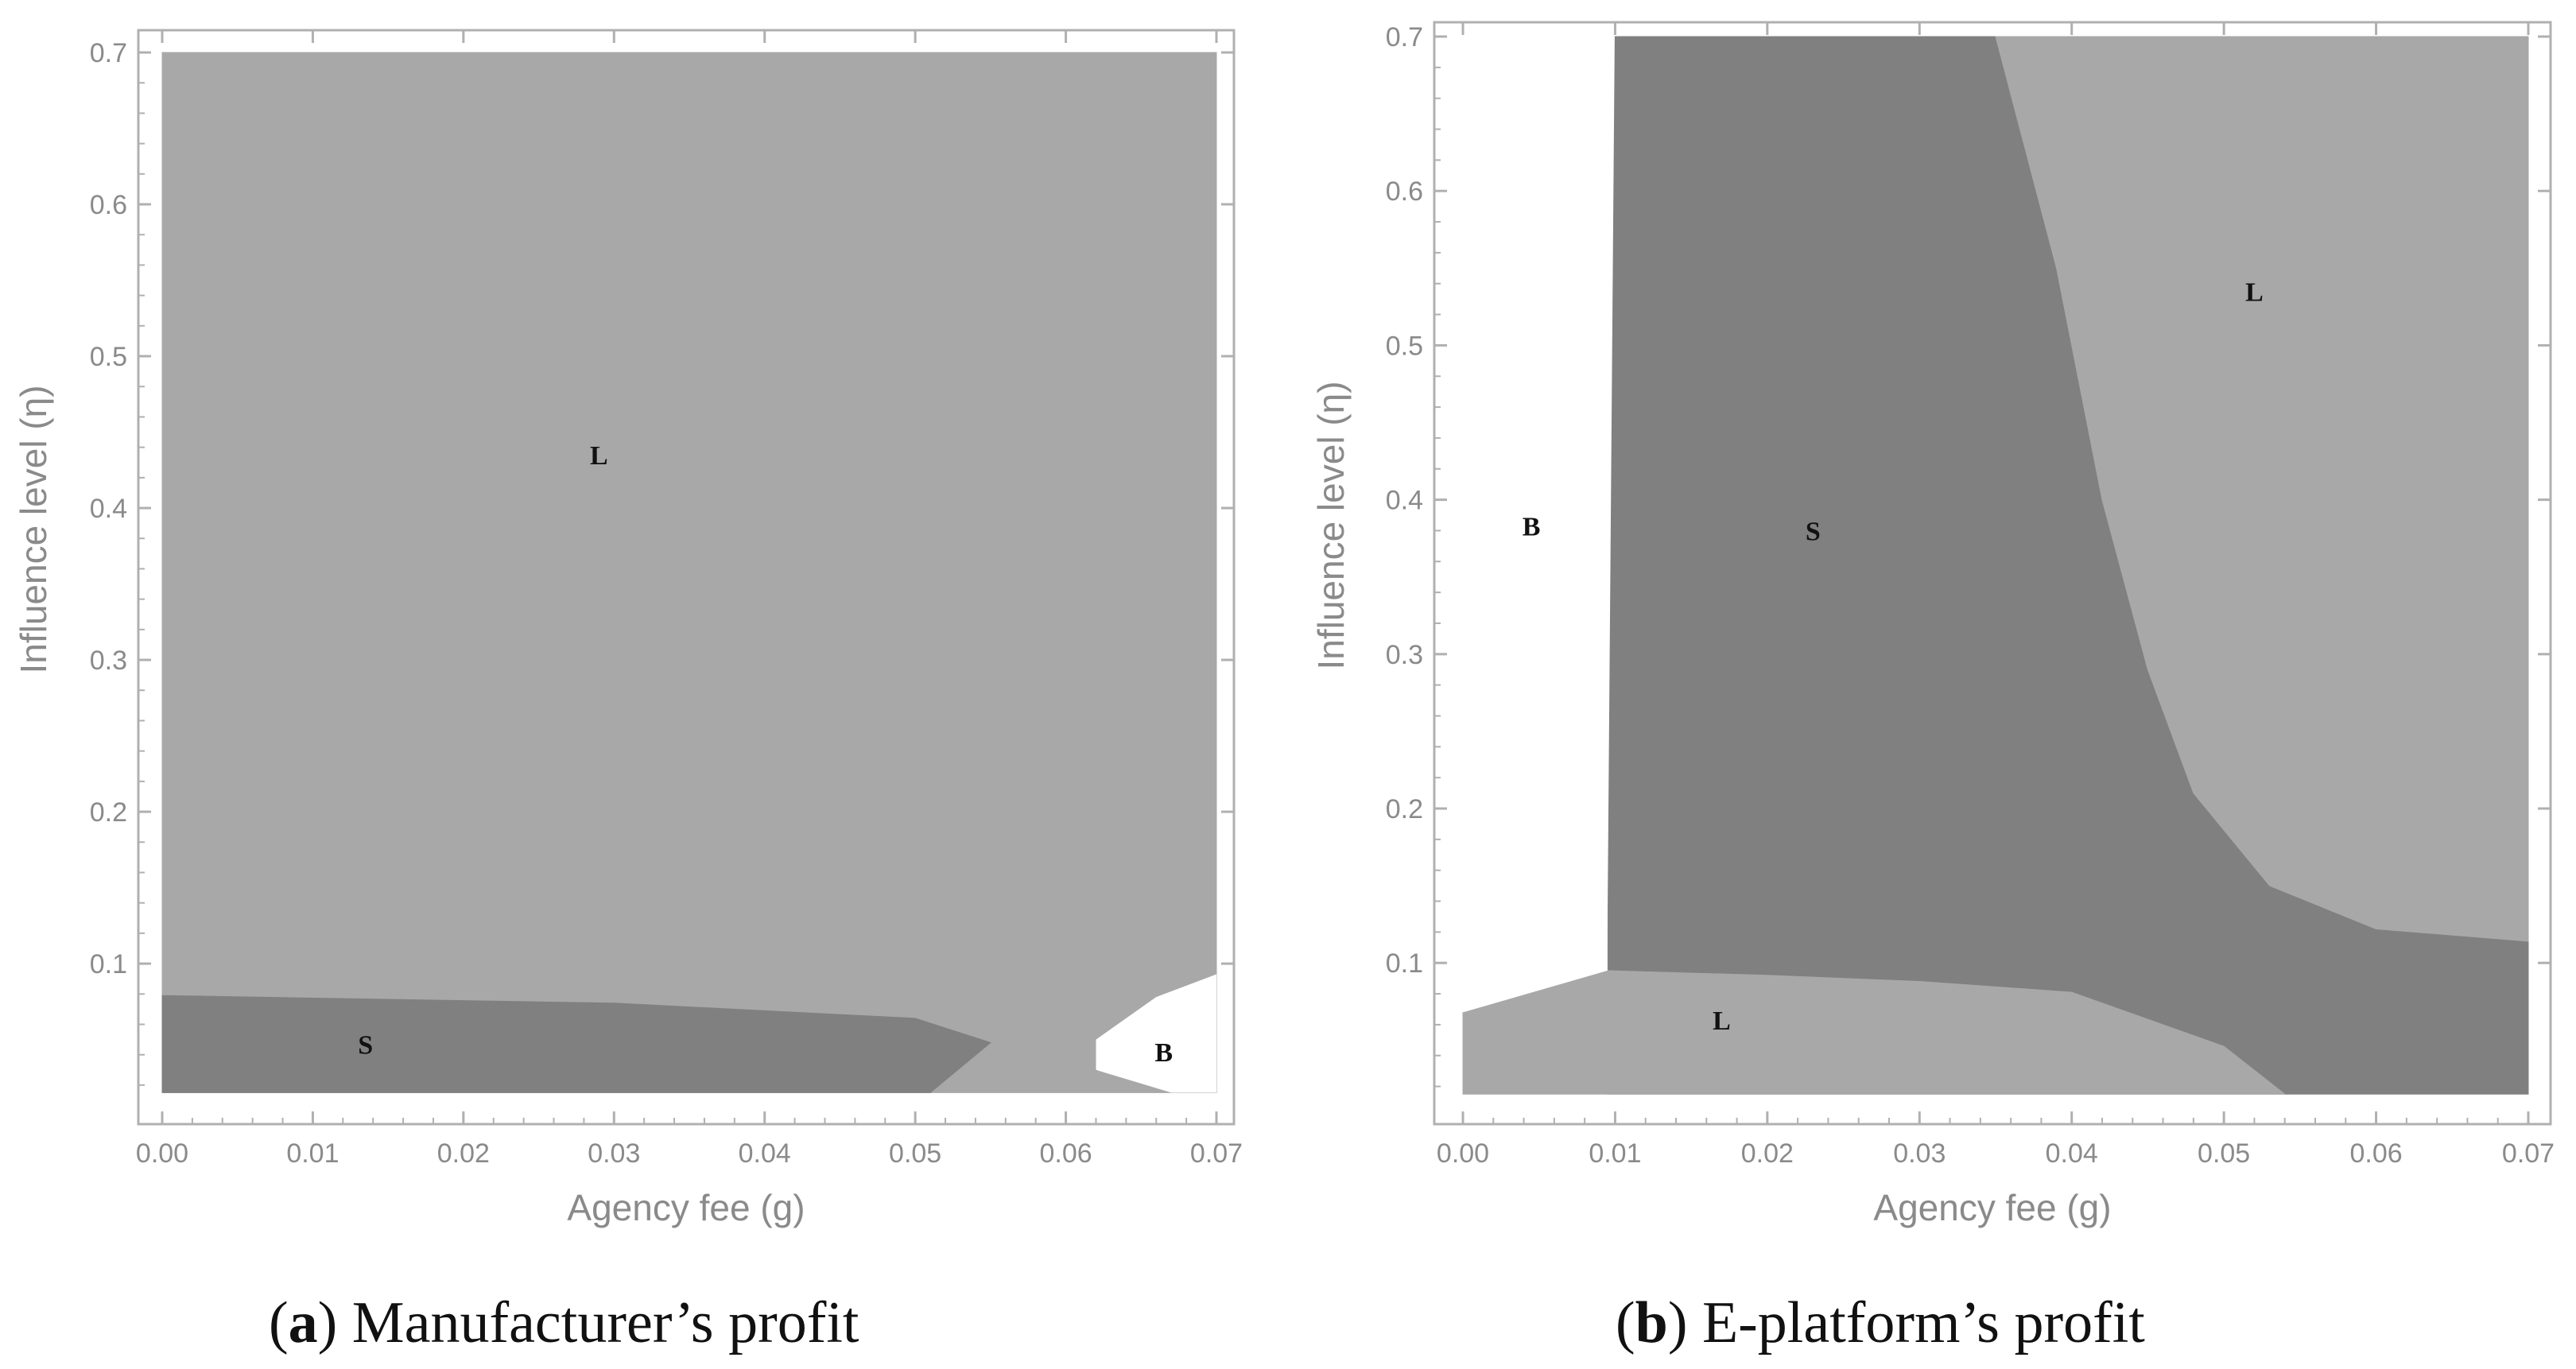 This screenshot has width=2576, height=1369. I want to click on region-L, so click(2262, 489).